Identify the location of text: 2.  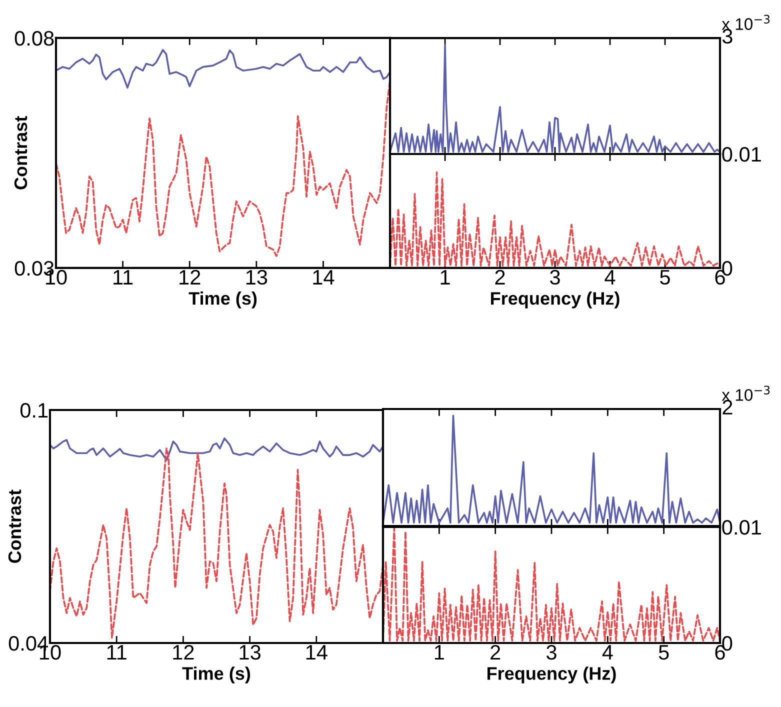
(727, 407).